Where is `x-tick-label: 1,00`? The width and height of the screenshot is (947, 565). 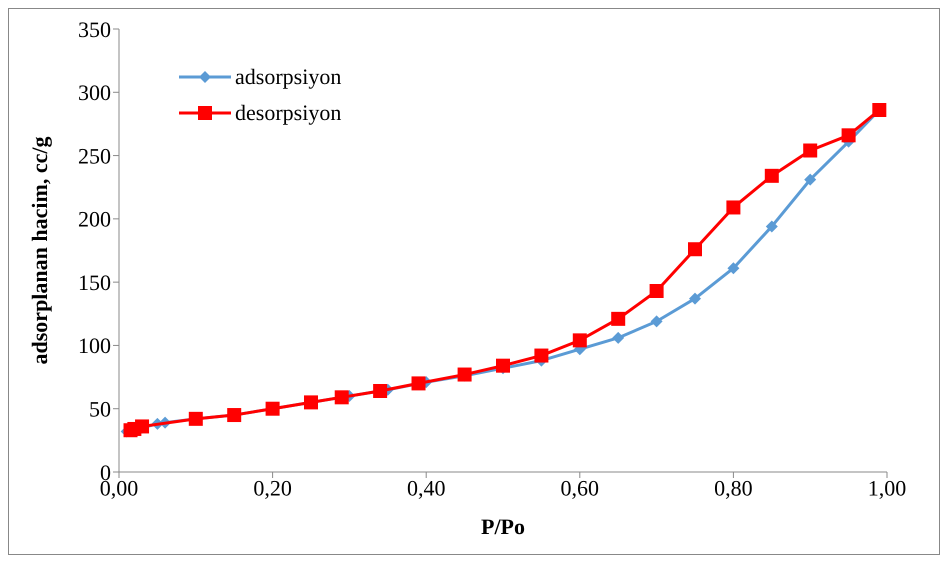
x-tick-label: 1,00 is located at coordinates (887, 488).